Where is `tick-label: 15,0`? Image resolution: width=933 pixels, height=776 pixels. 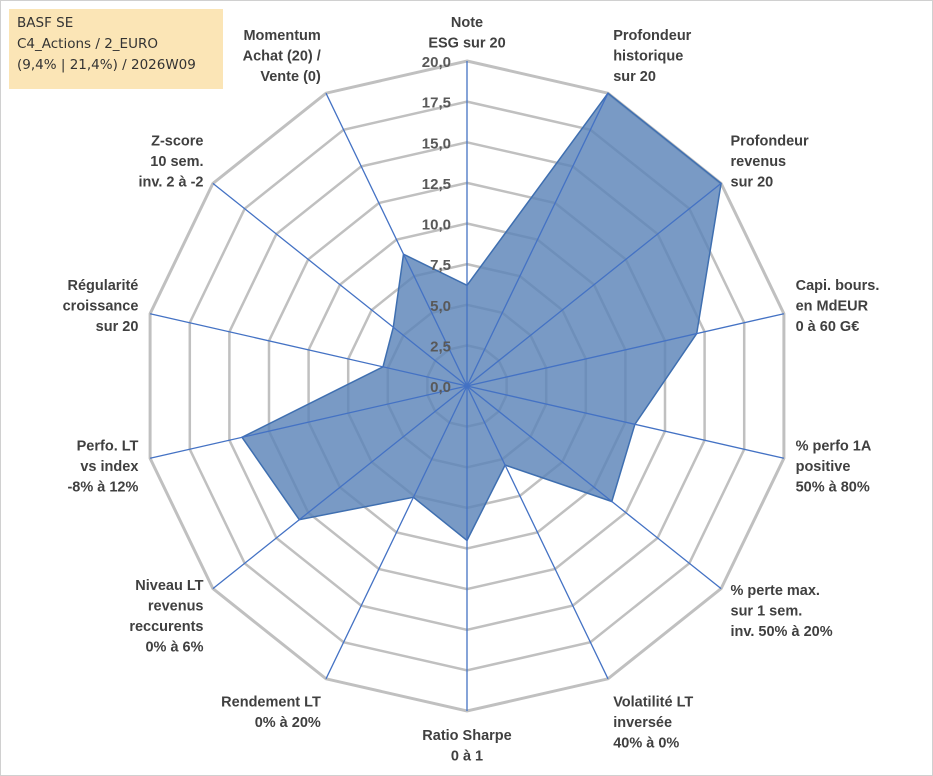
tick-label: 15,0 is located at coordinates (436, 143).